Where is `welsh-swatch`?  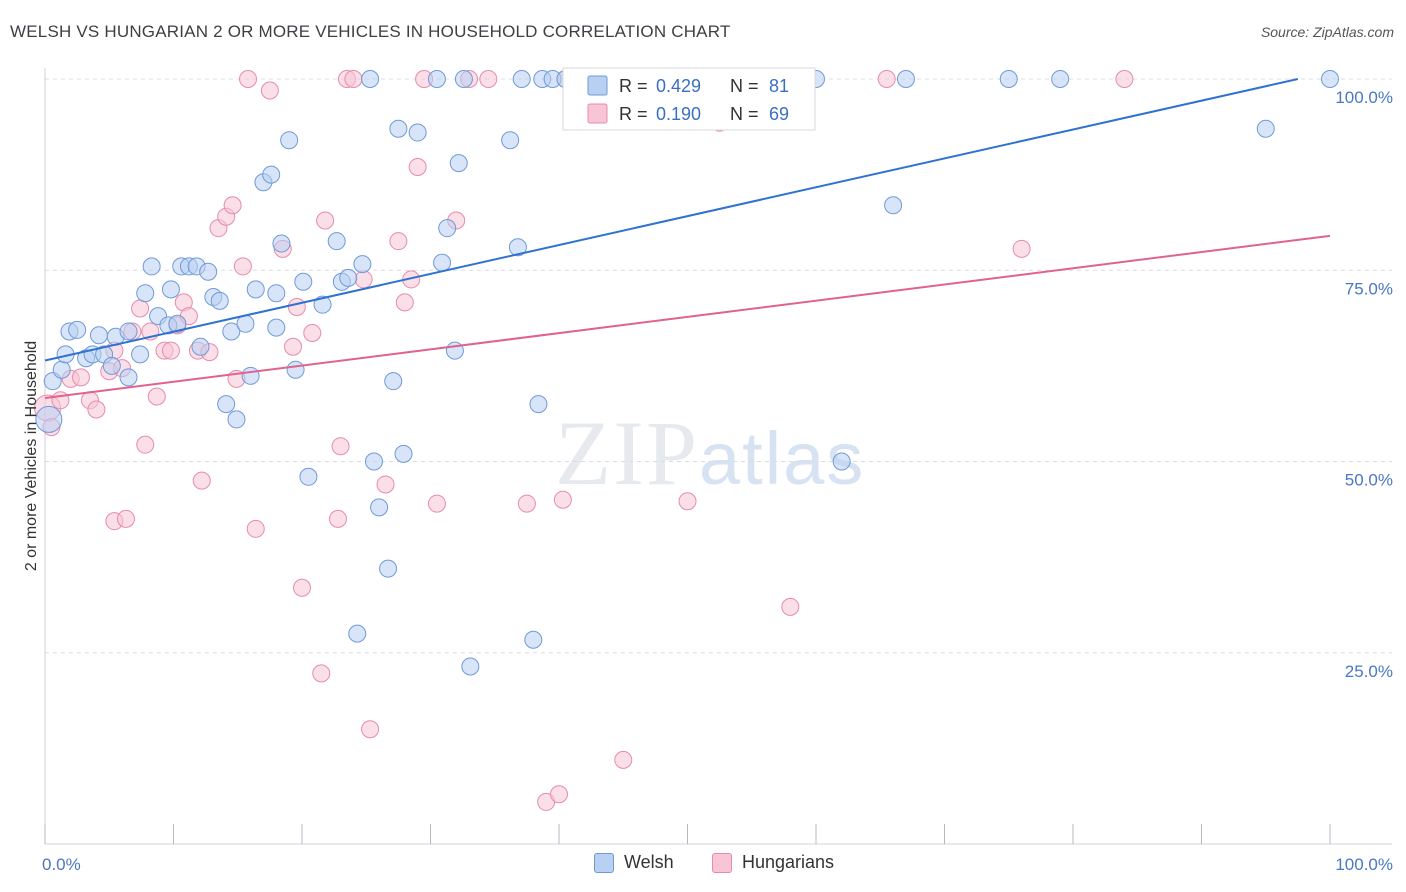
welsh-swatch is located at coordinates (604, 862).